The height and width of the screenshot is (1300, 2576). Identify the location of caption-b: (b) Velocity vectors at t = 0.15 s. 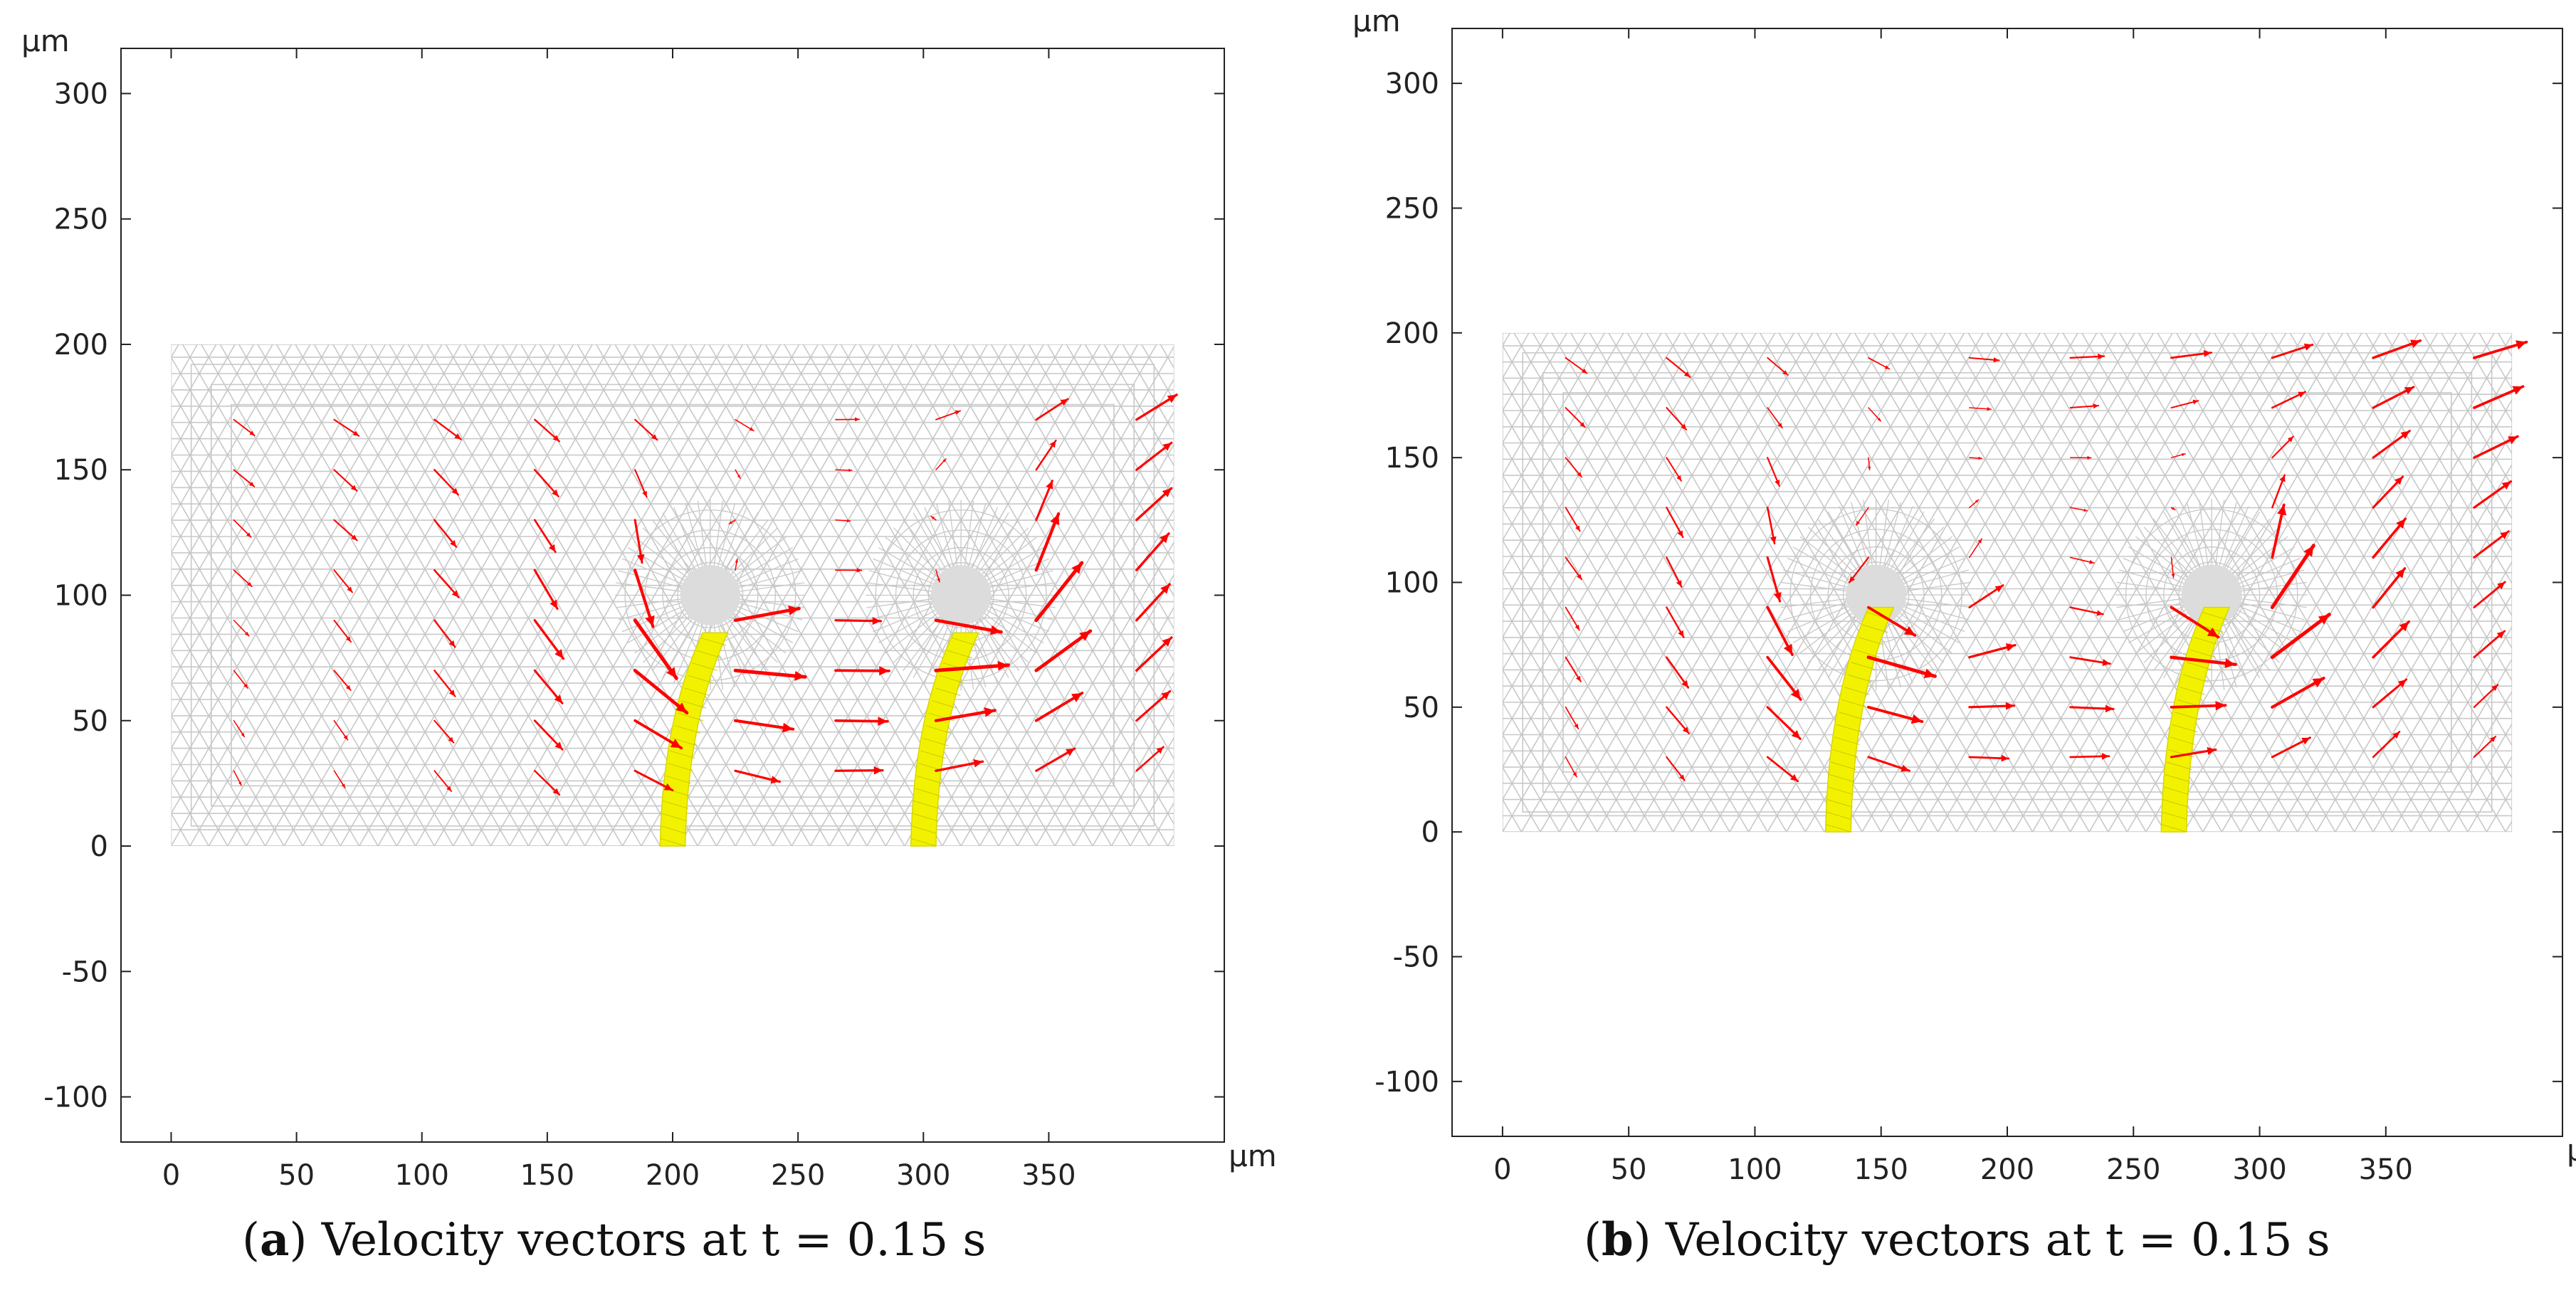
(1957, 1240).